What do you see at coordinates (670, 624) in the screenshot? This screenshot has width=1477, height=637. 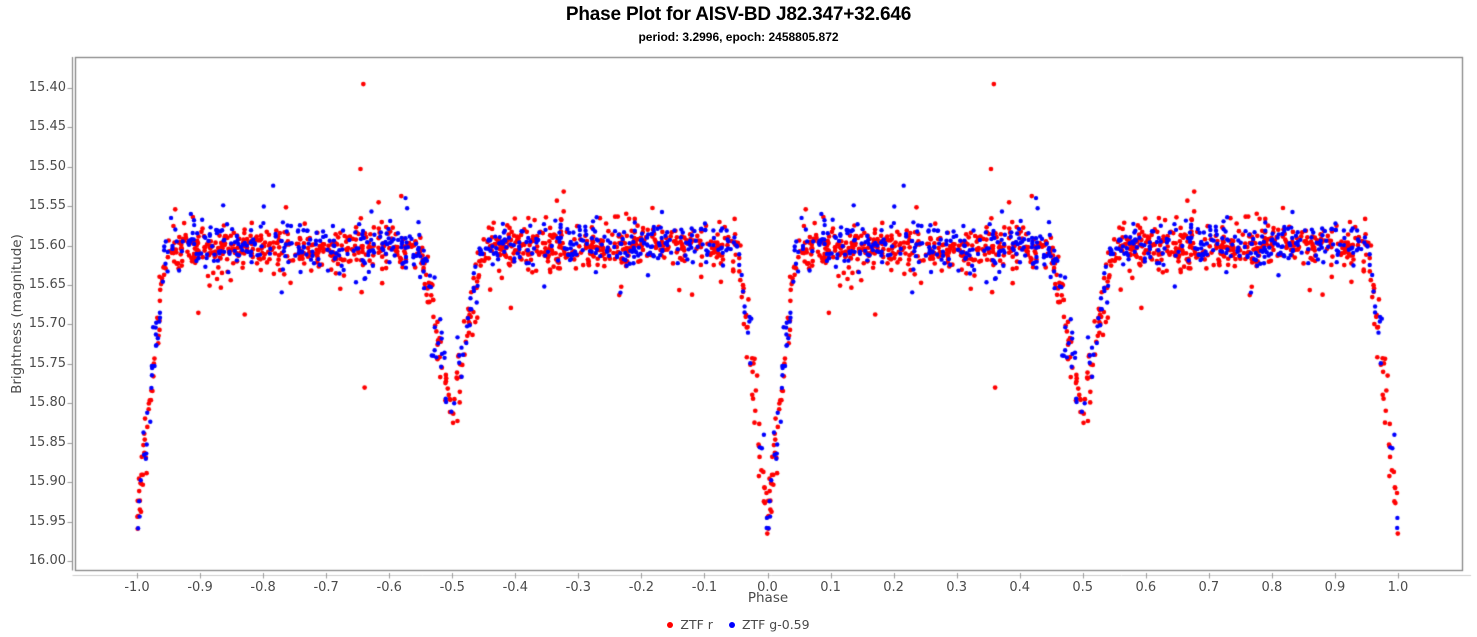 I see `legend-marker-ztf-r-icon` at bounding box center [670, 624].